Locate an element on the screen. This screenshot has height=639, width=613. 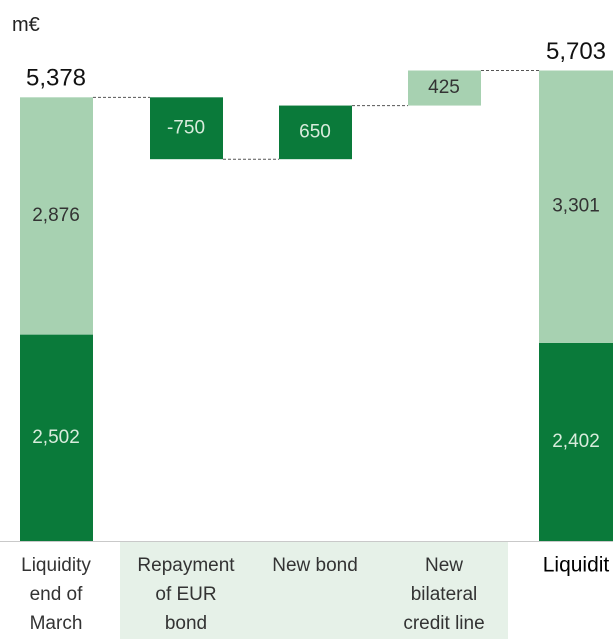
total-bar-1-segment-0-label: 2,402 is located at coordinates (576, 441).